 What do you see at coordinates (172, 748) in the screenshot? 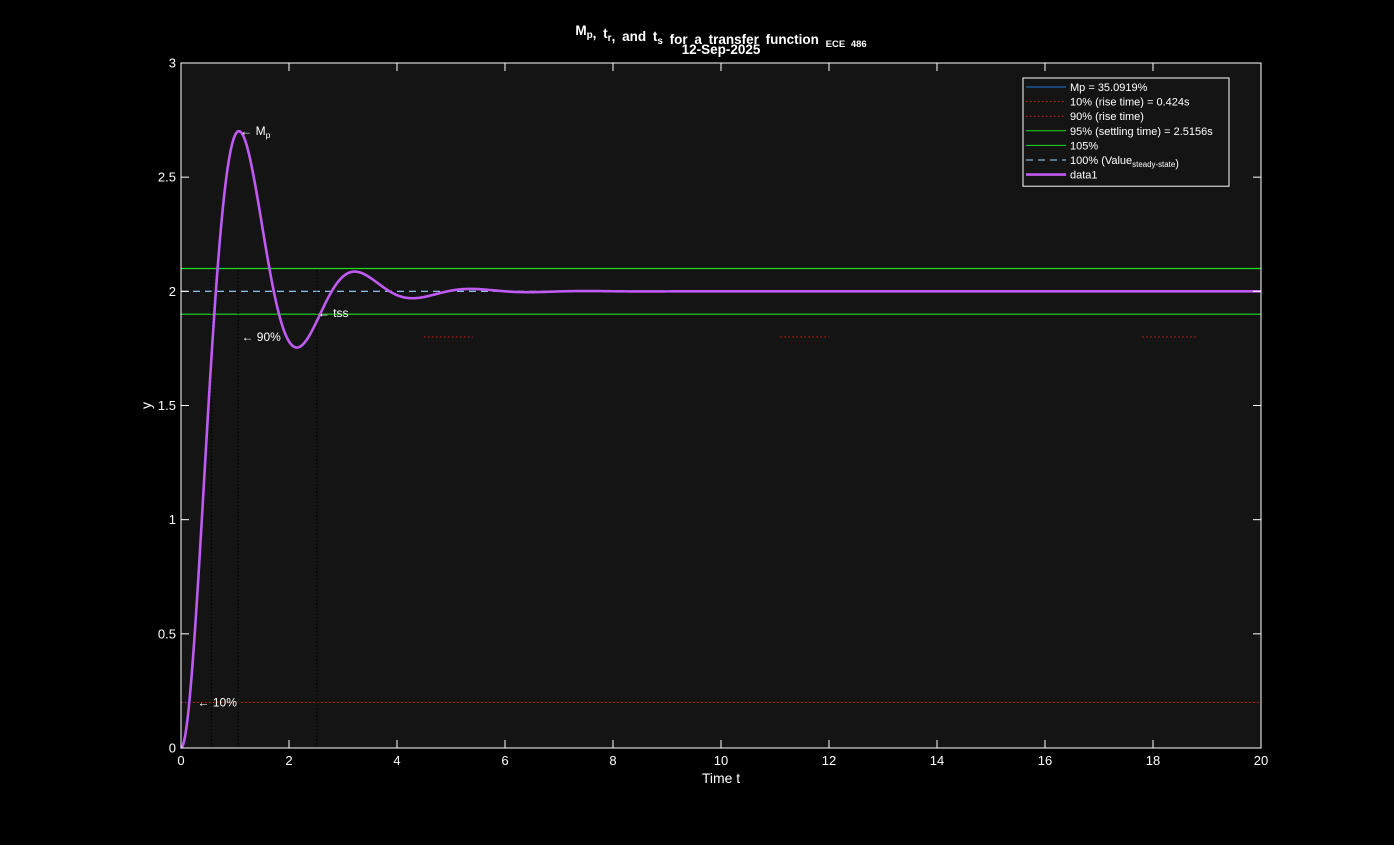
I see `y-tick-label: 0` at bounding box center [172, 748].